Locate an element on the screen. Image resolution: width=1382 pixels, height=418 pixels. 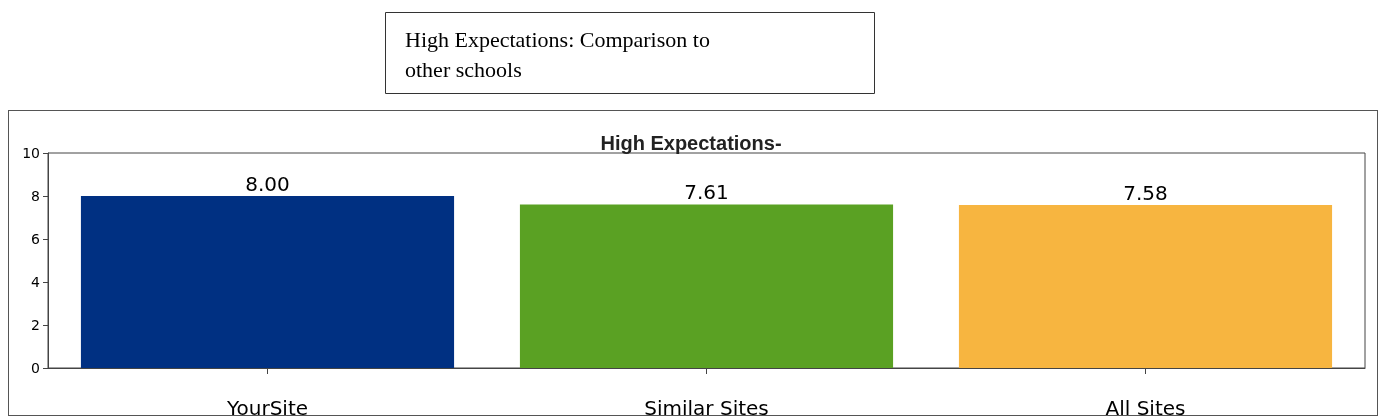
y-tick-label: 6 is located at coordinates (36, 239).